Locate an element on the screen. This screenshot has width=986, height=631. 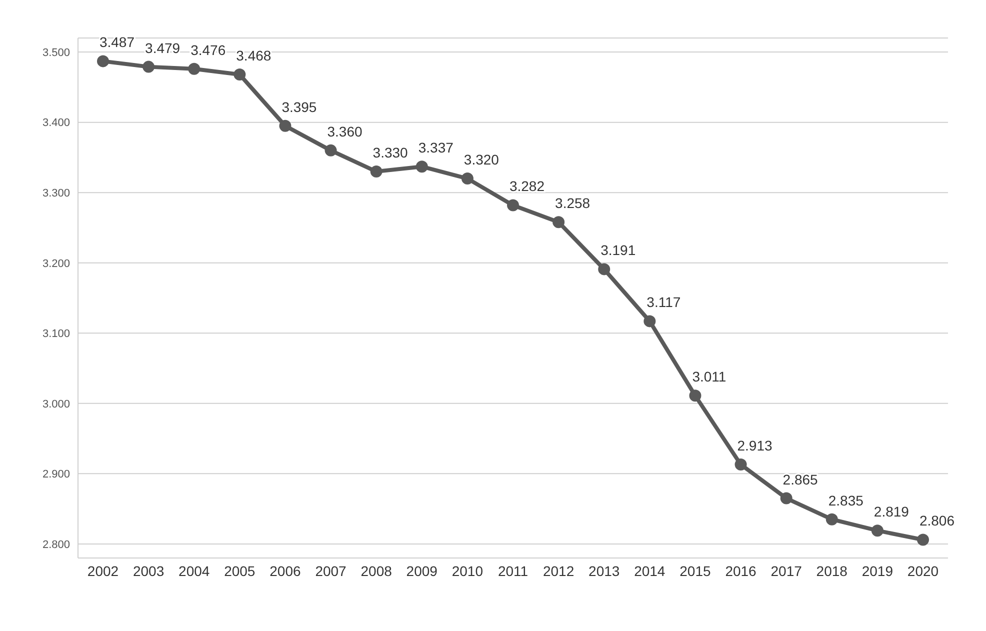
data-label: 3.479 is located at coordinates (162, 48).